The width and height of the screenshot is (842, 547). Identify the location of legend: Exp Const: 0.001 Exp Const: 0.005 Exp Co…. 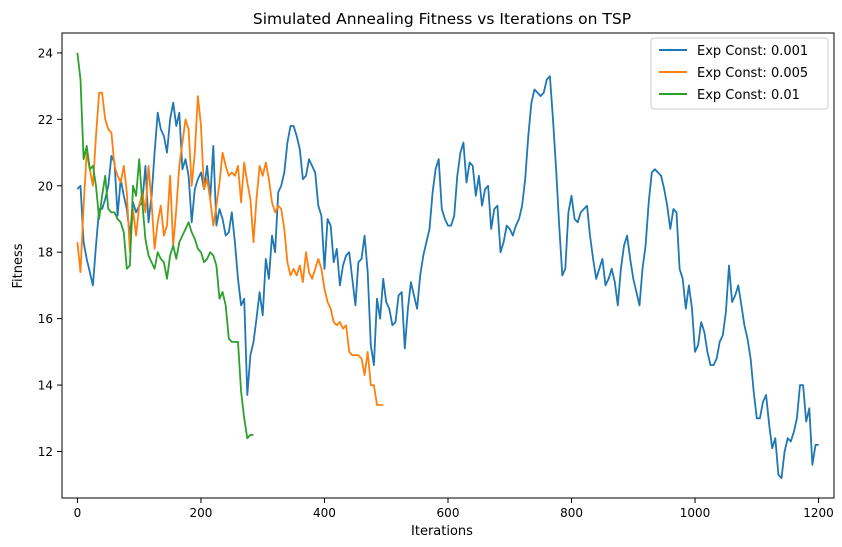
(739, 73).